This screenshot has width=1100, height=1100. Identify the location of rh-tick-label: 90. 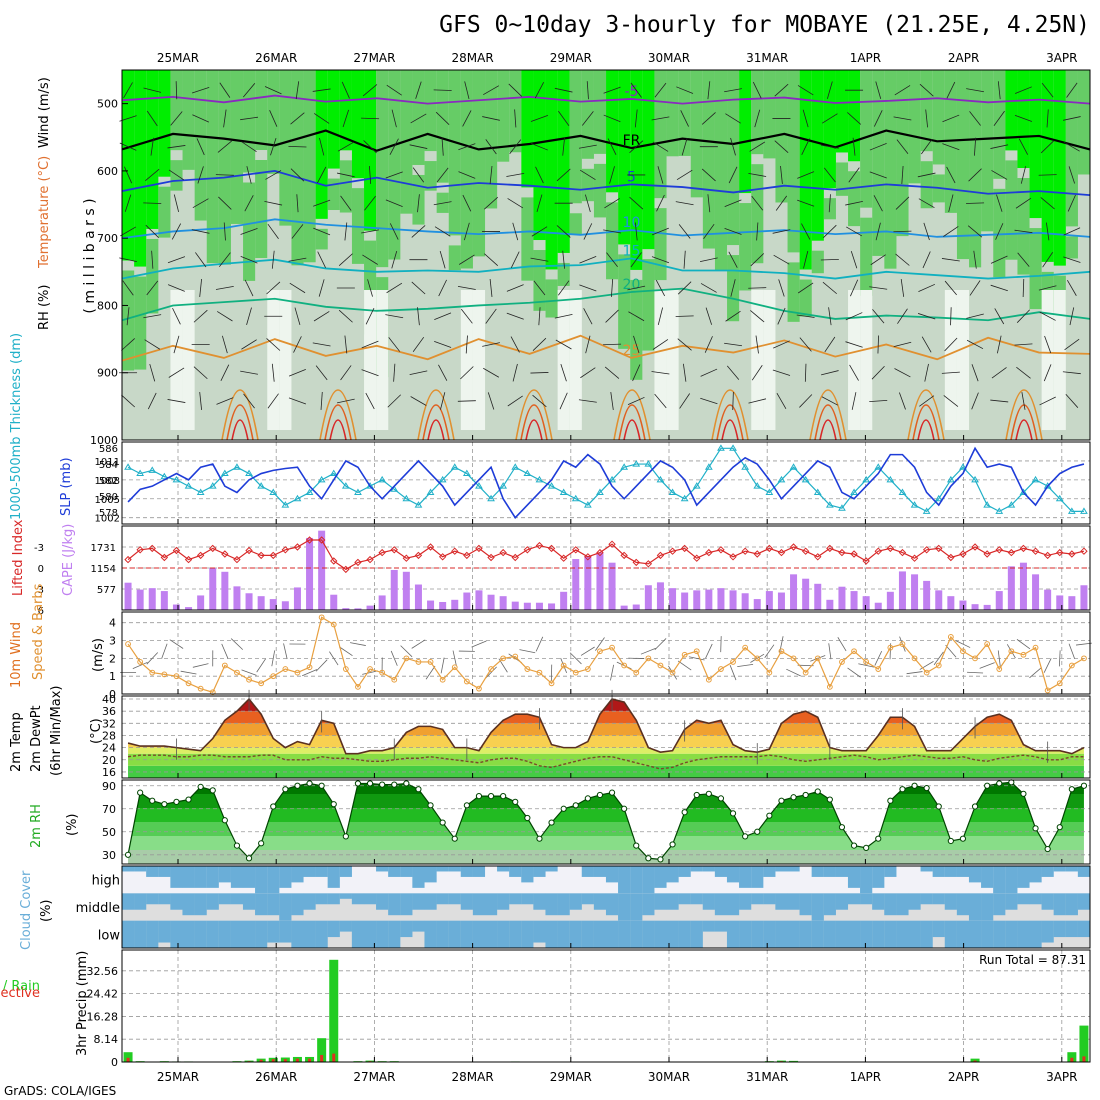
(109, 786).